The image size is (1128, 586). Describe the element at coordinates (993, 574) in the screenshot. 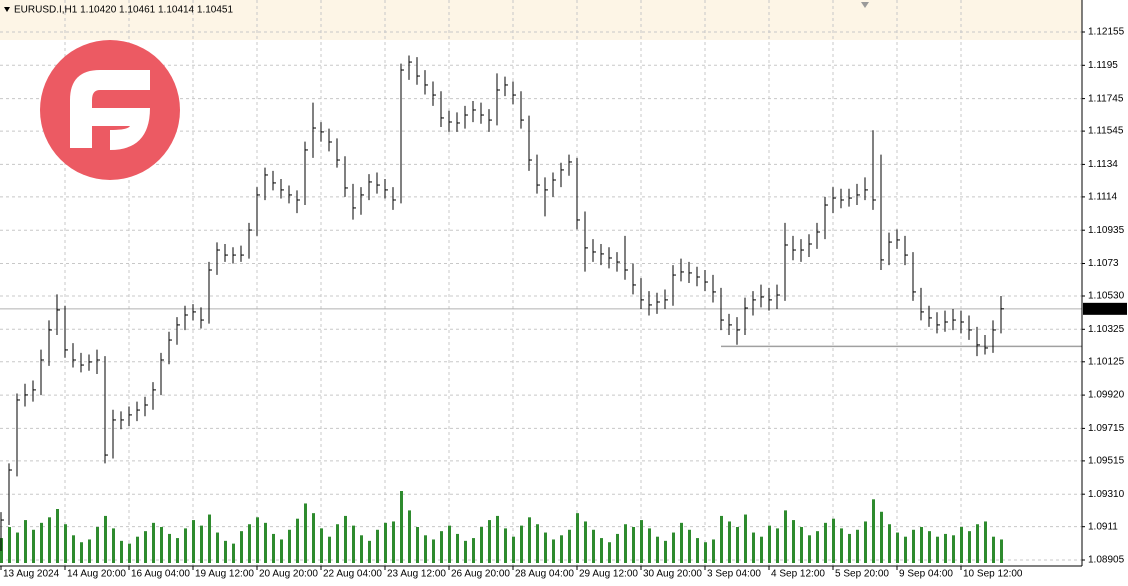

I see `x-tick-label: 10 Sep 12:00` at that location.